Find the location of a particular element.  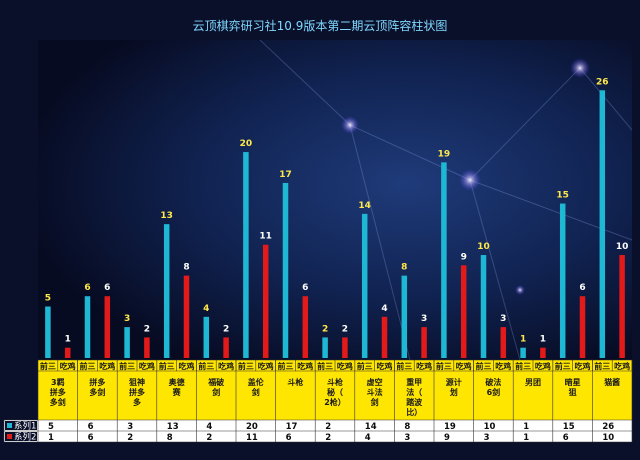

legend-cell-background is located at coordinates (21, 436).